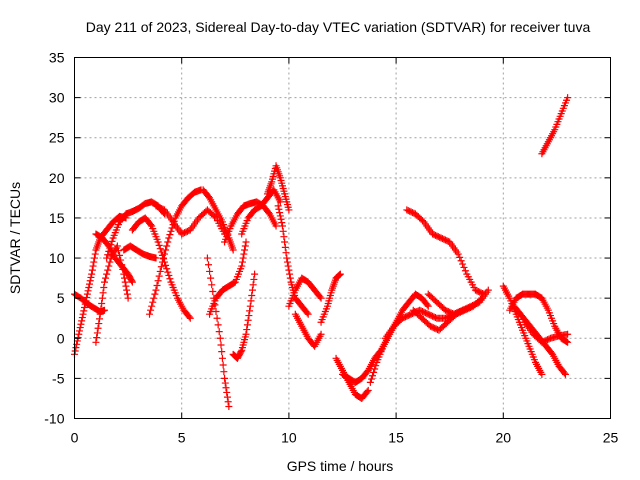  I want to click on series-arc22, so click(365, 360).